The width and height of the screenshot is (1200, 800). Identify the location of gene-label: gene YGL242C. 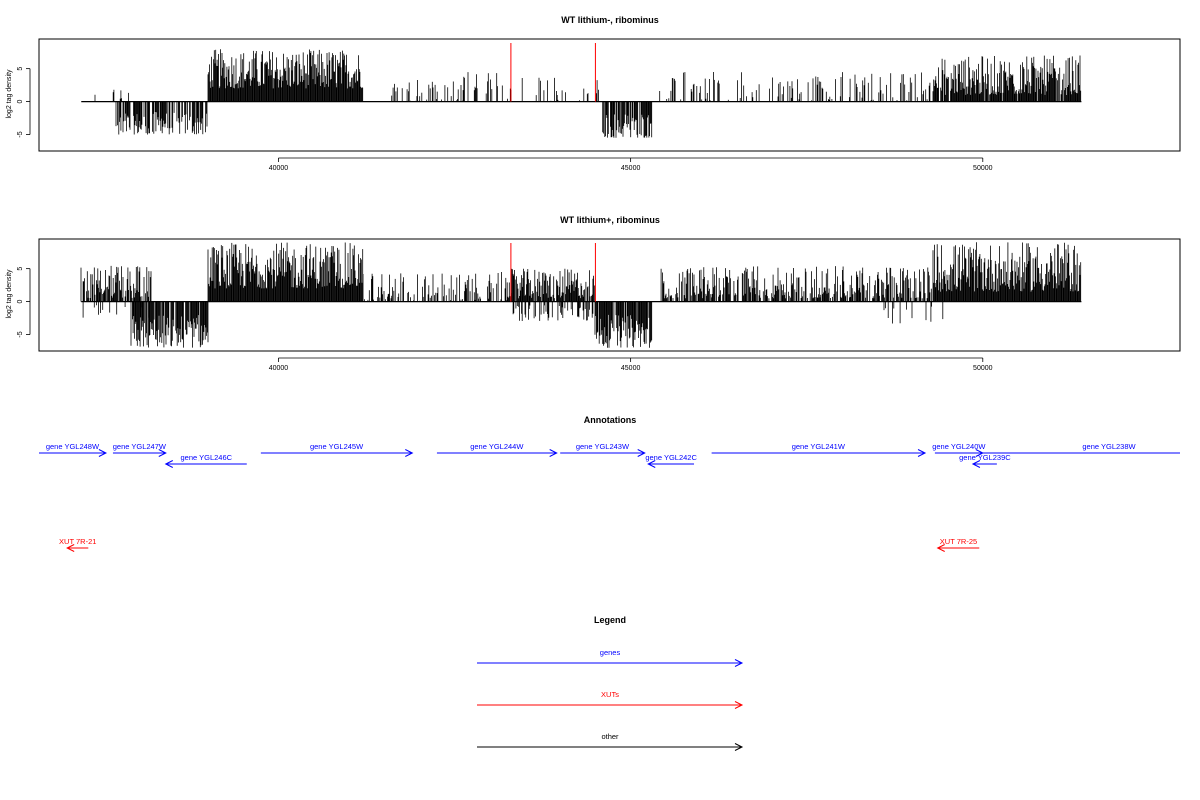
(671, 457).